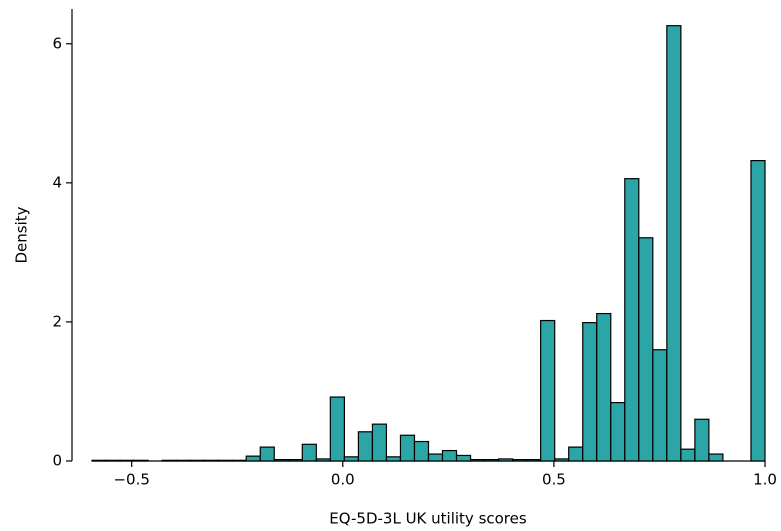 The image size is (781, 531). Describe the element at coordinates (428, 519) in the screenshot. I see `x-axis-label: EQ-5D-3L UK utility scores` at that location.